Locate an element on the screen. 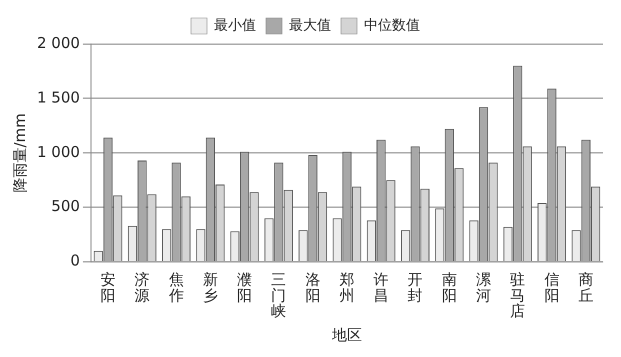 The height and width of the screenshot is (357, 621). x-tick-label: 焦作 is located at coordinates (176, 287).